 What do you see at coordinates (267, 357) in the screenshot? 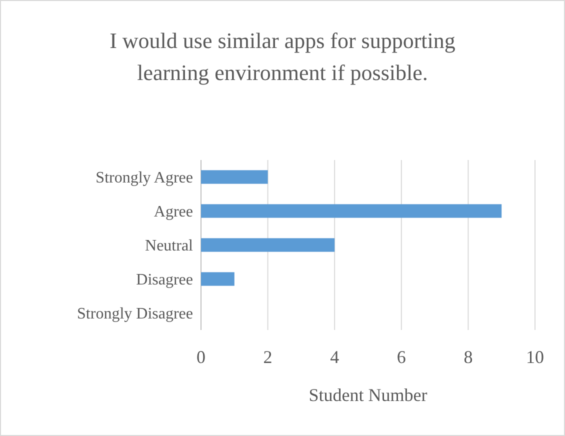
I see `x-tick-label: 2` at bounding box center [267, 357].